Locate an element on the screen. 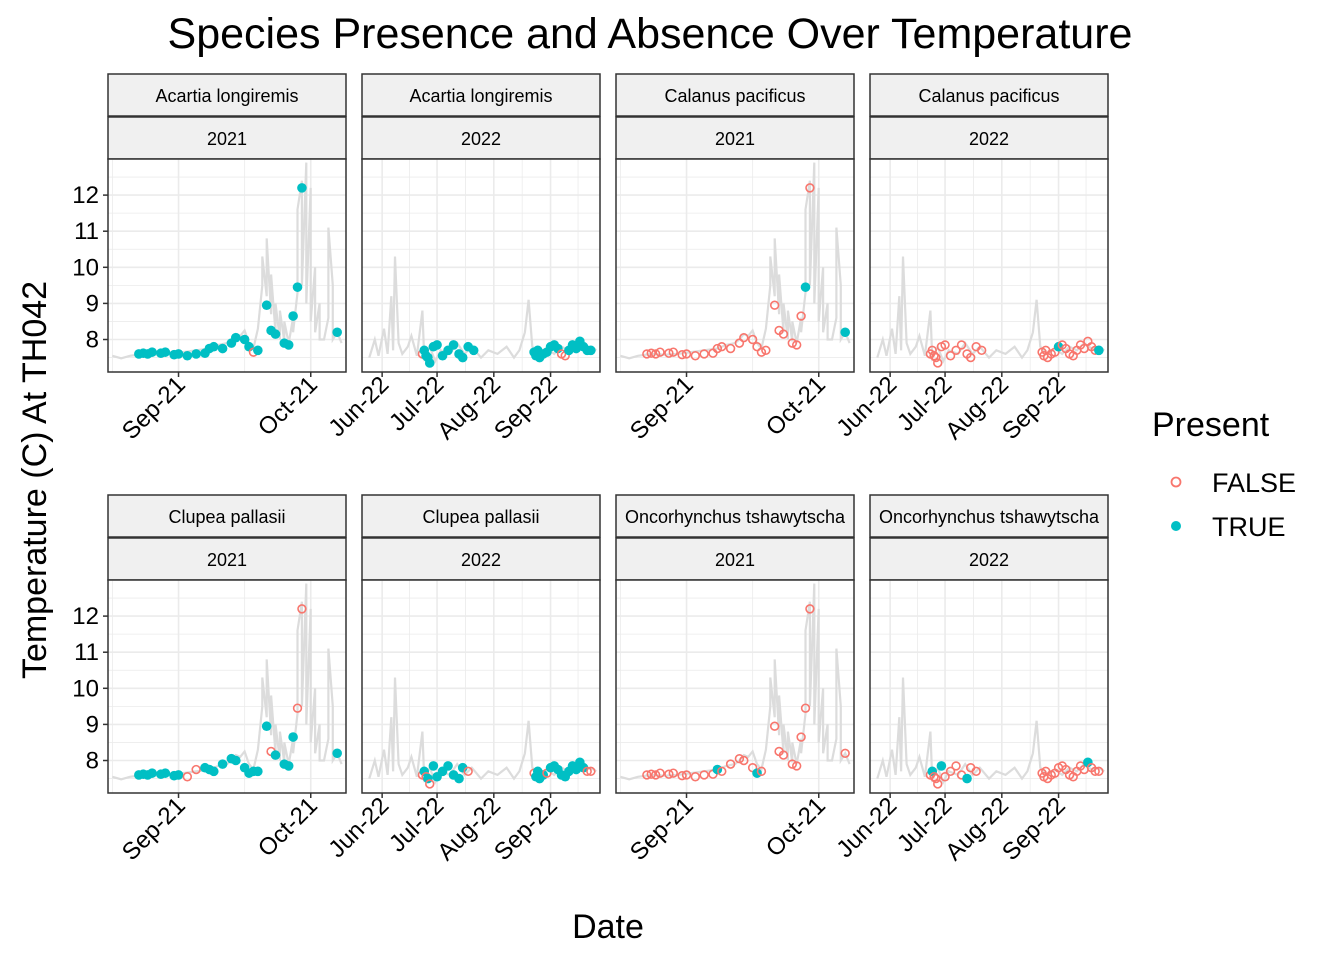  facet-year-label: 2022 is located at coordinates (989, 139).